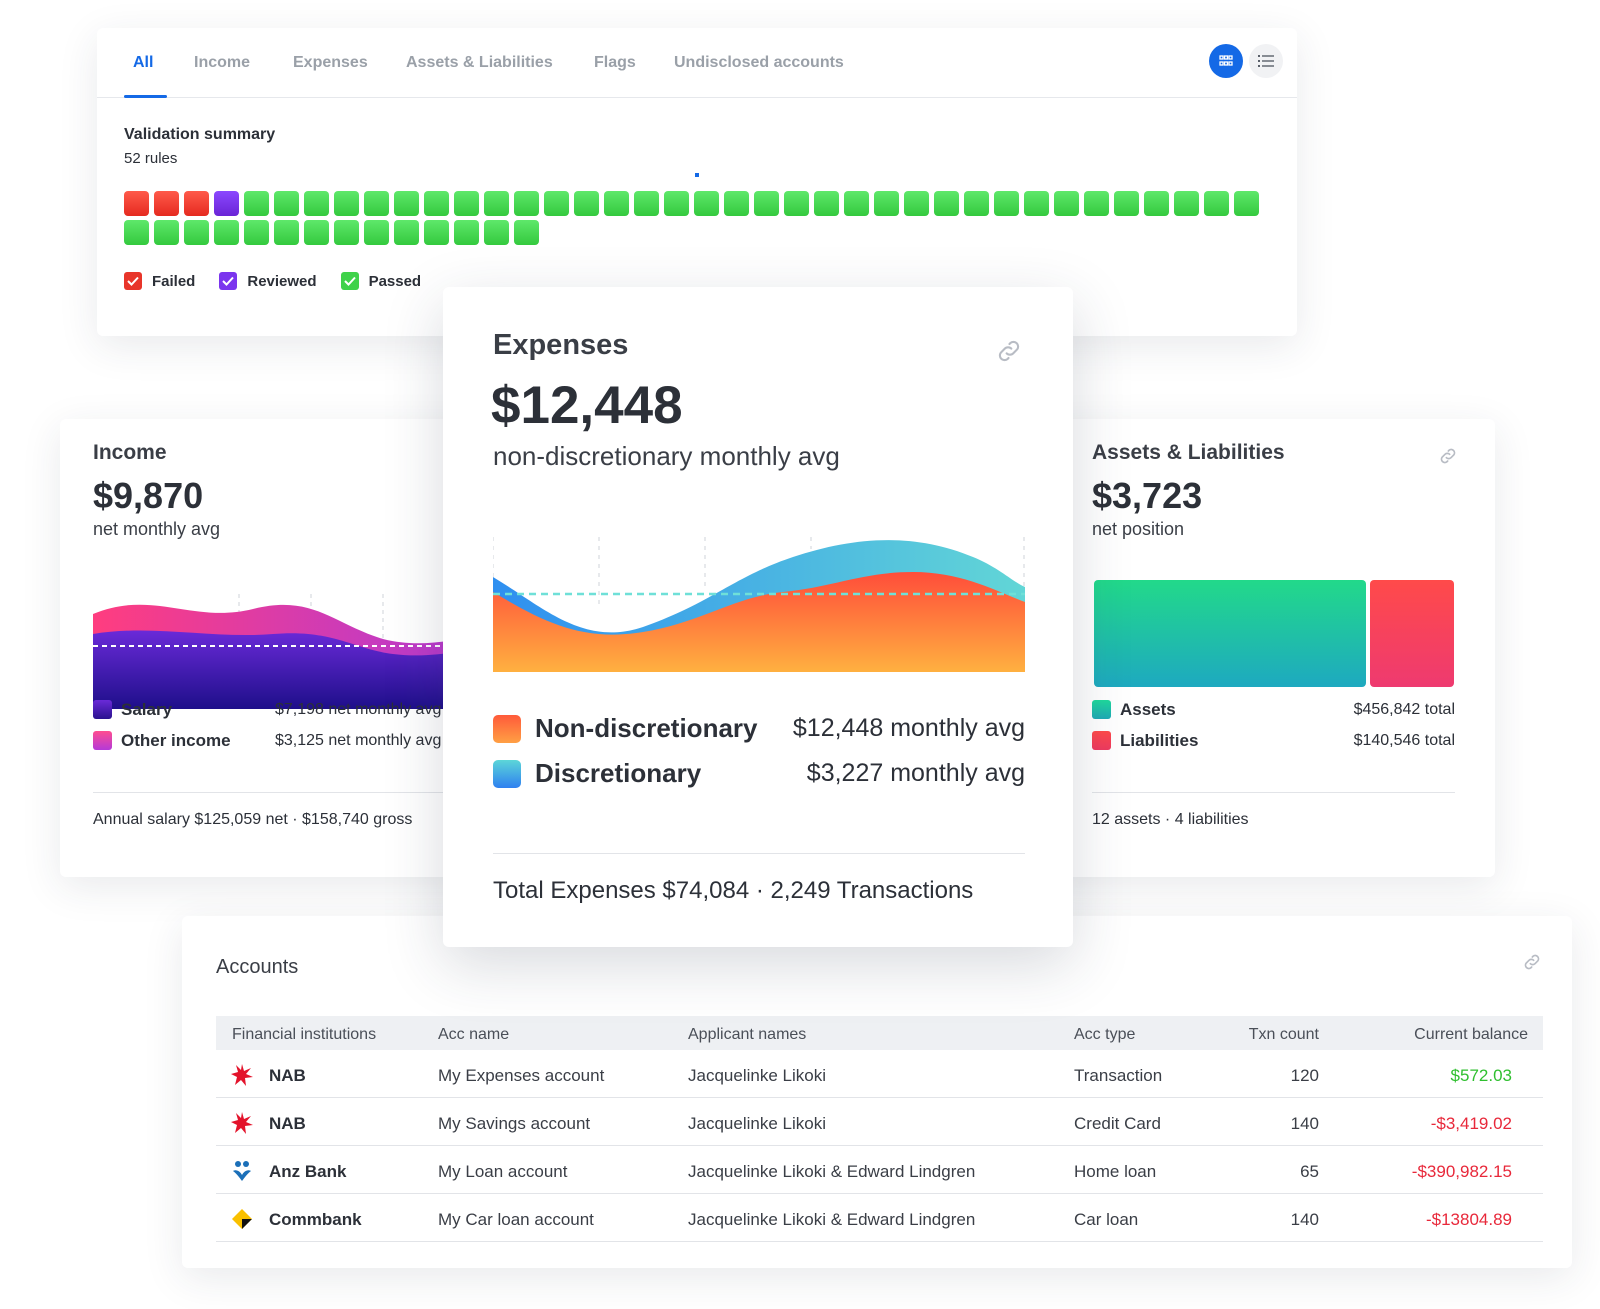  Describe the element at coordinates (222, 62) in the screenshot. I see `tab-income: Income` at that location.